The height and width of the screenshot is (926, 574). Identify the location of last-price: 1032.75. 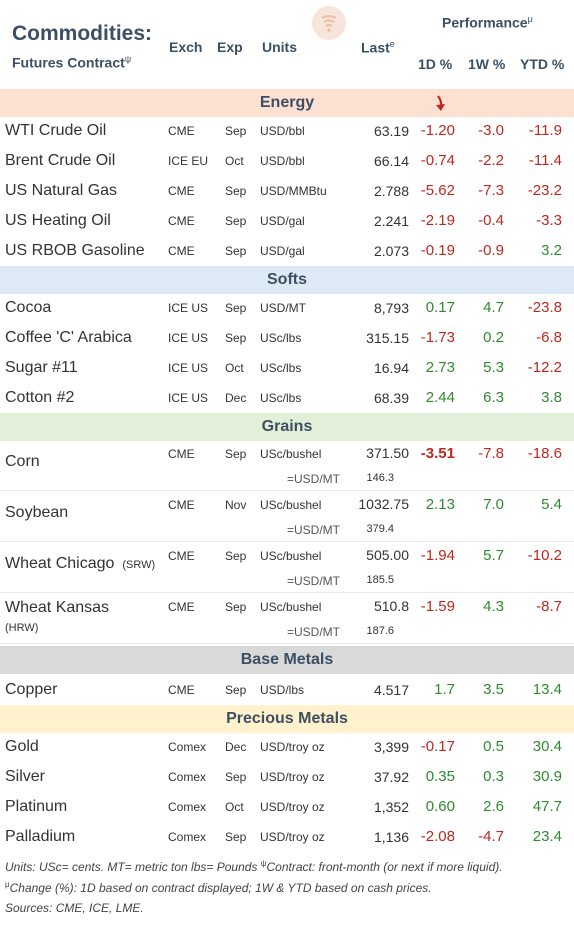
(383, 504).